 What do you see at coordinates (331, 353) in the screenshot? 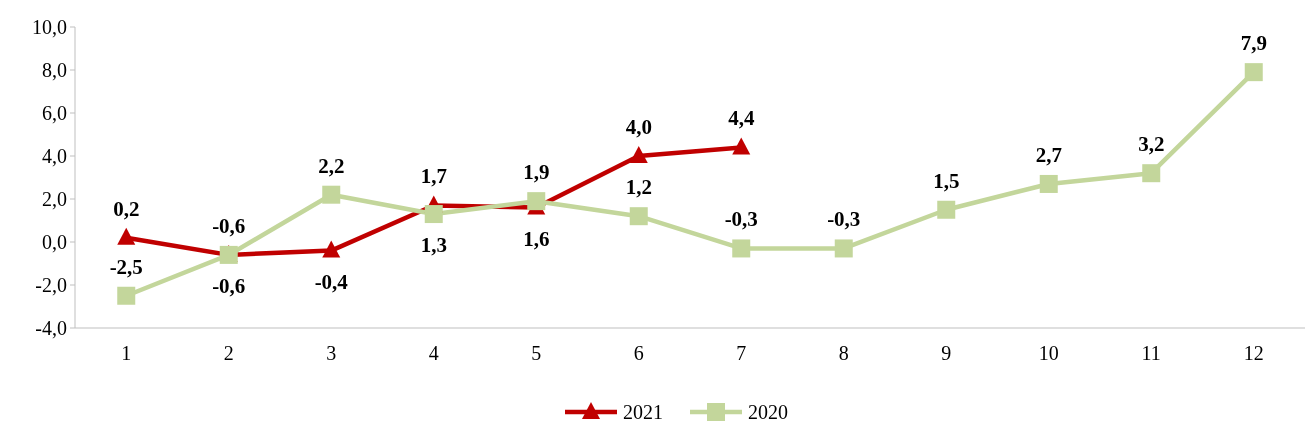
I see `x-tick-label: 3` at bounding box center [331, 353].